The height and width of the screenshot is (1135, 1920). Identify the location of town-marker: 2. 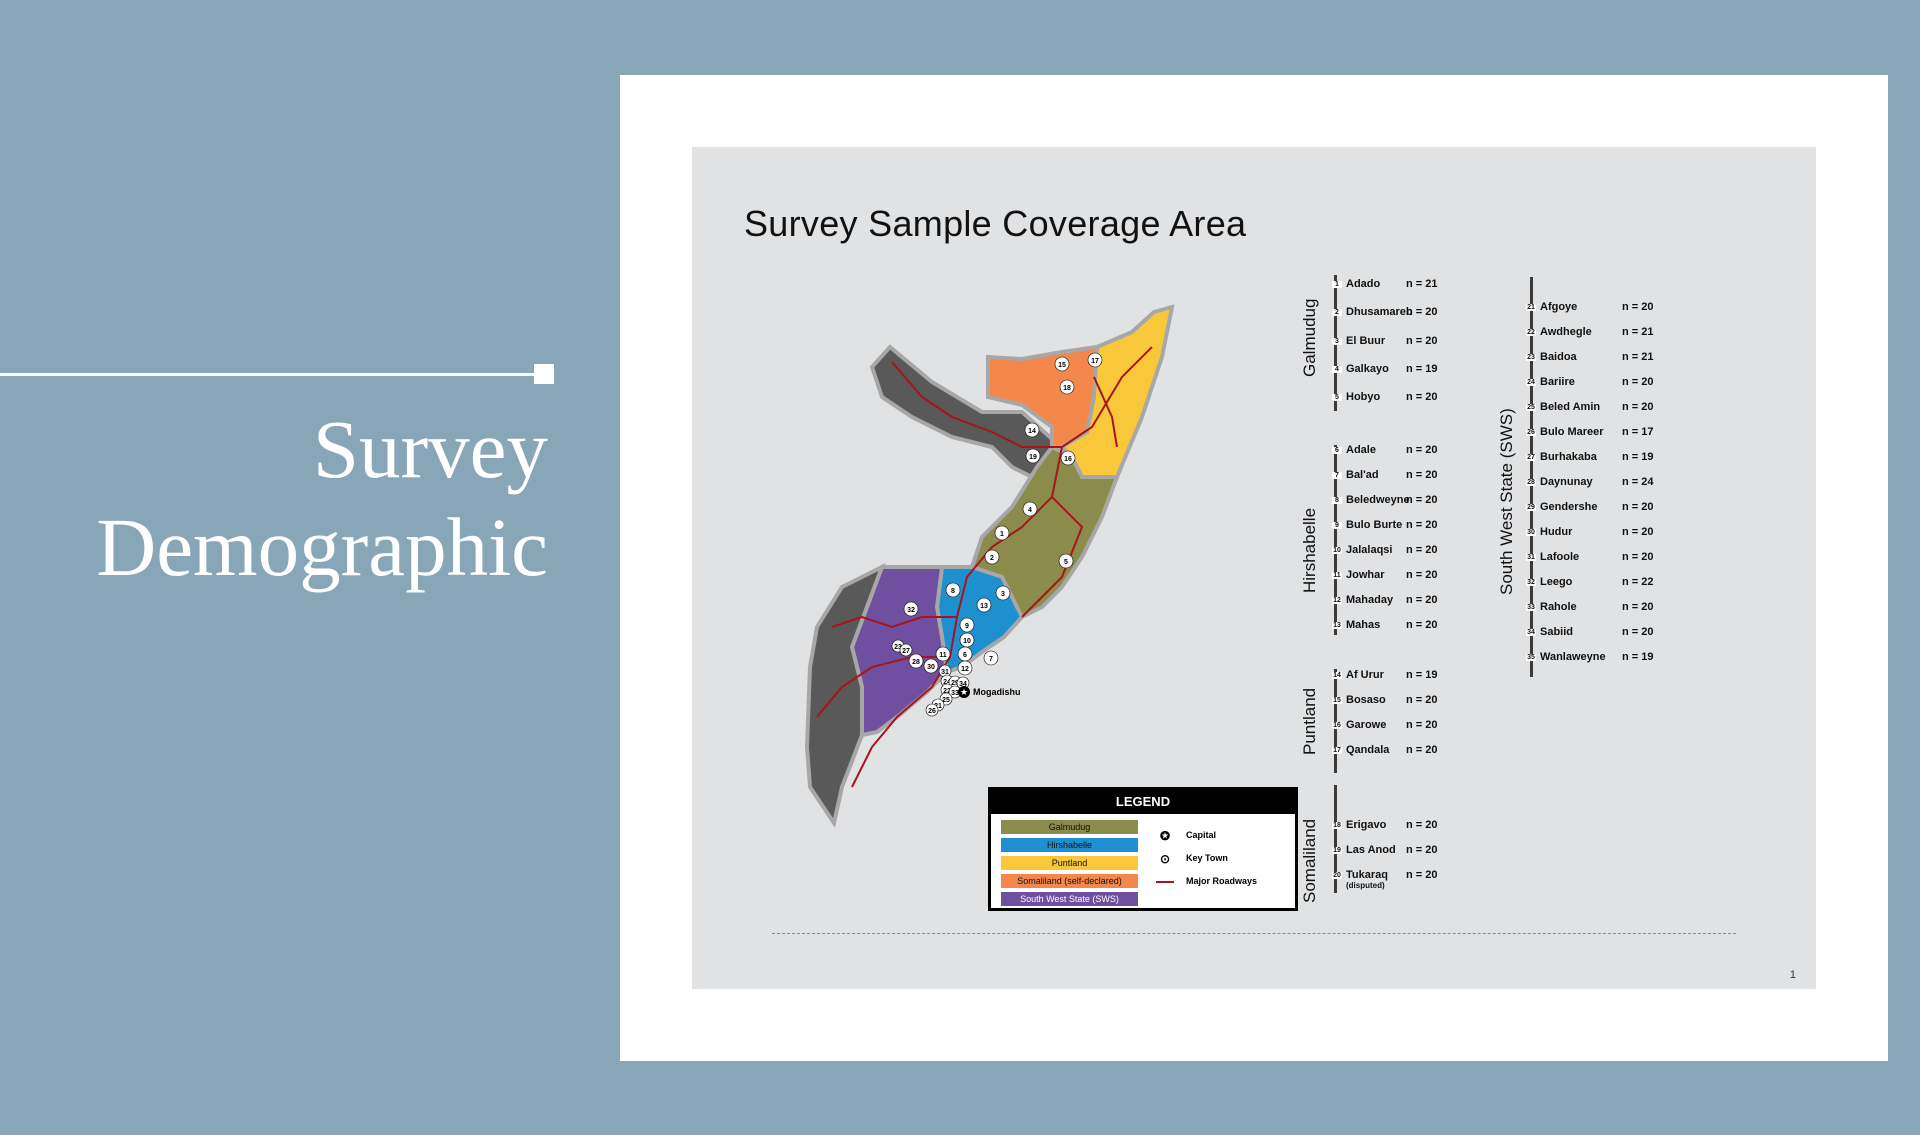
(992, 557).